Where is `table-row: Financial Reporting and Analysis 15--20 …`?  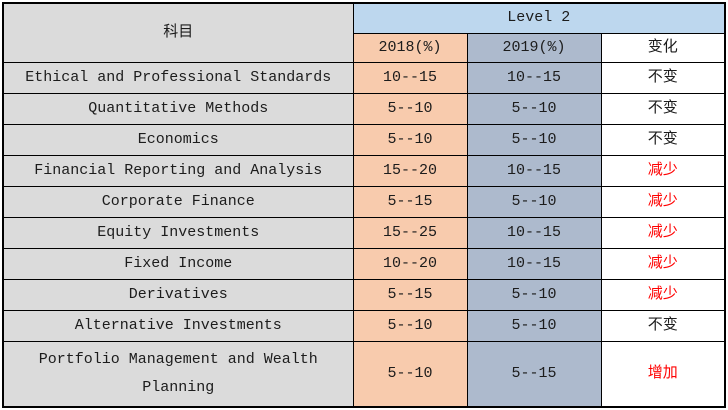
table-row: Financial Reporting and Analysis 15--20 … is located at coordinates (364, 170).